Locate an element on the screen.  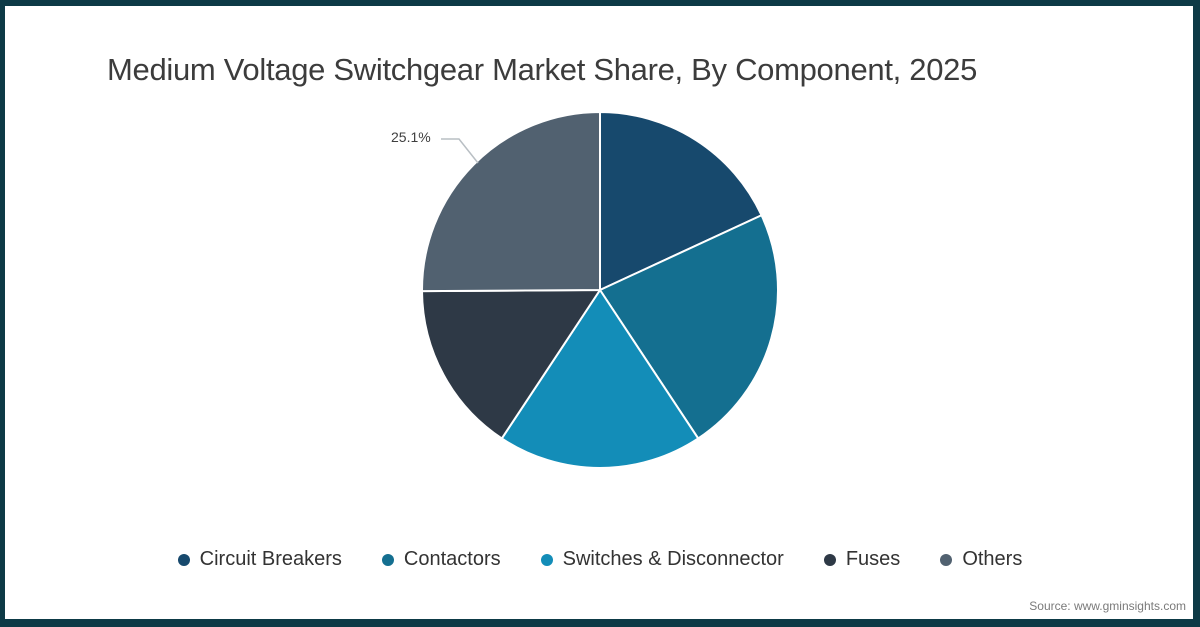
legend-label: Switches & Disconnector is located at coordinates (673, 559).